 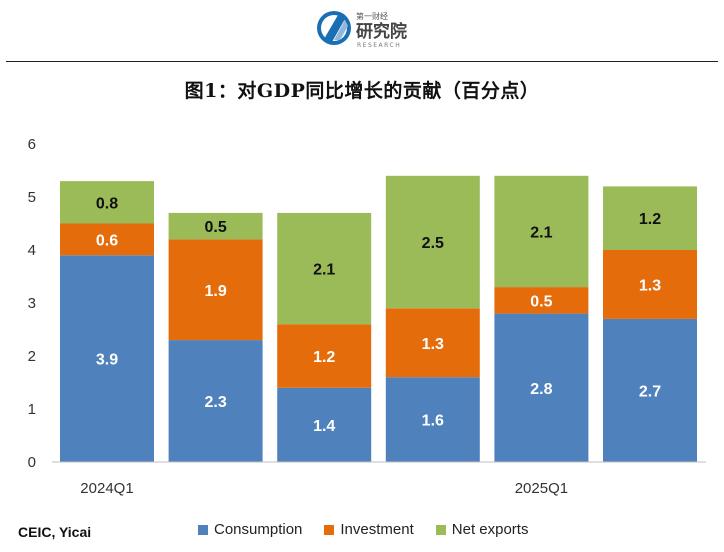 I want to click on header: 第一财经 研究院 RESEARCH, so click(x=362, y=31).